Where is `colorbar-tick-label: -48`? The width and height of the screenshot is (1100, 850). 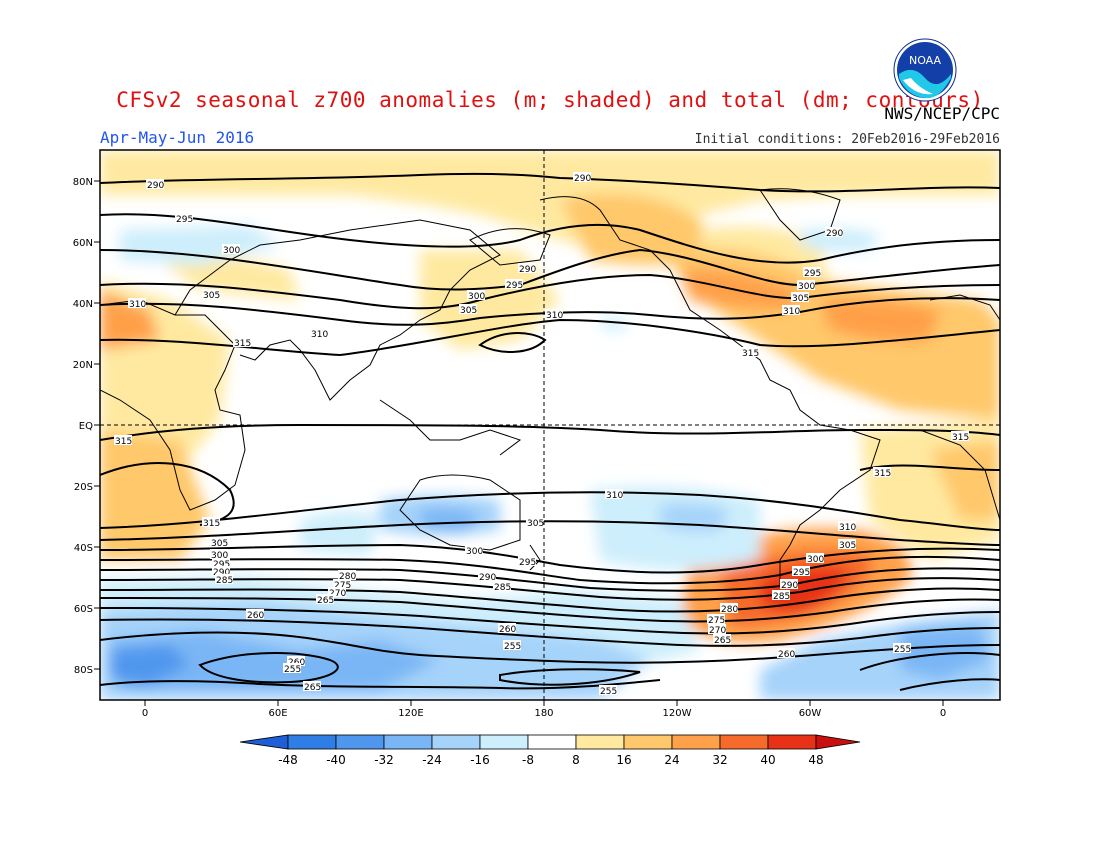
colorbar-tick-label: -48 is located at coordinates (288, 760).